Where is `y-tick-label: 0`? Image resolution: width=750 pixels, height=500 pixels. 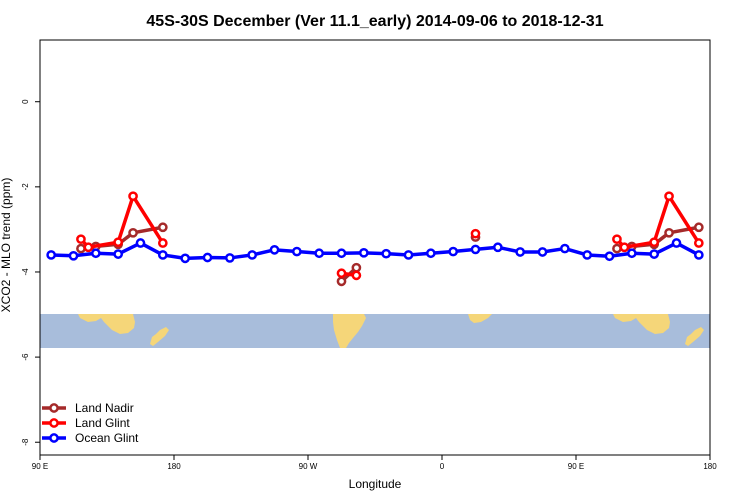
y-tick-label: 0 is located at coordinates (25, 101).